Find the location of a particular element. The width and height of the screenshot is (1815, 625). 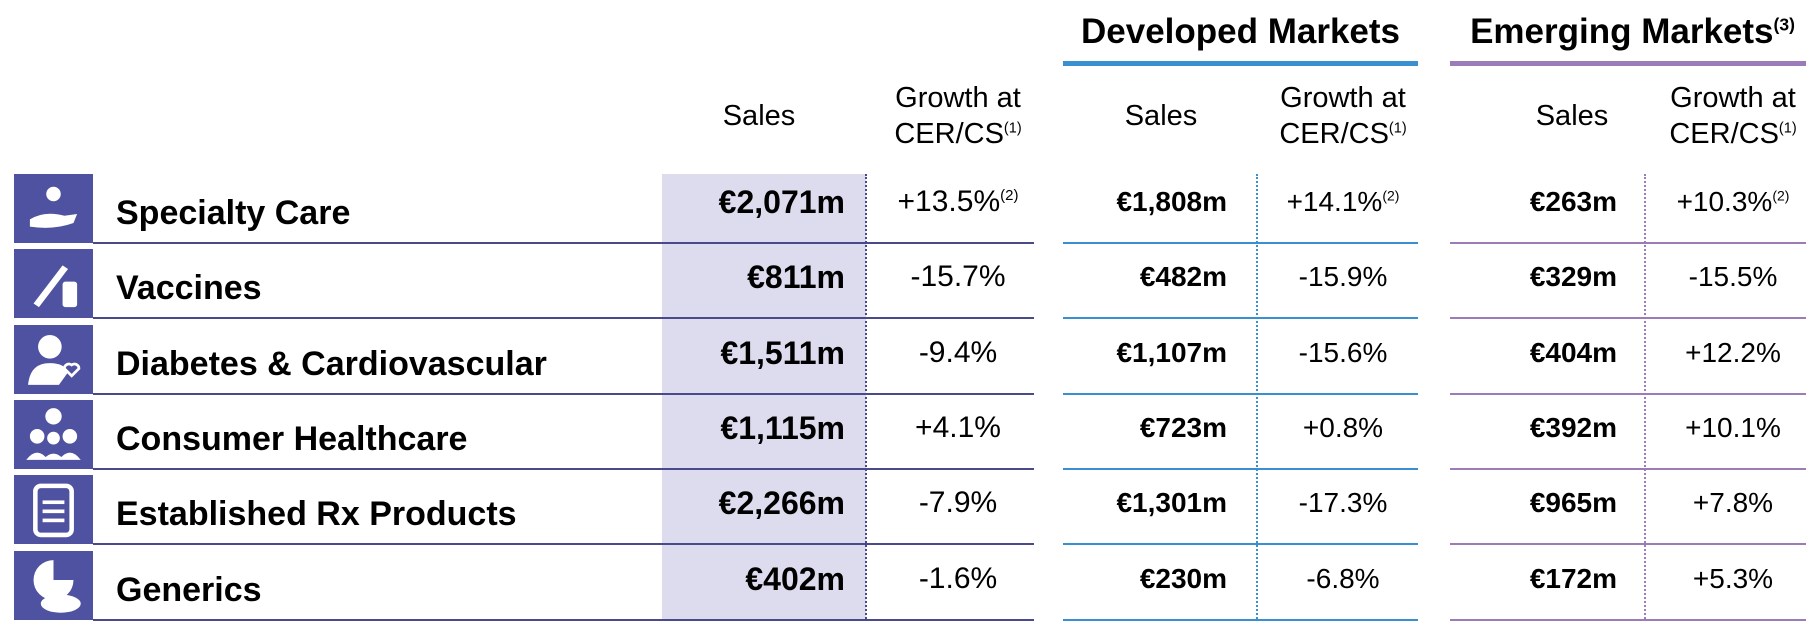

table-cell: €965m is located at coordinates (1517, 503).